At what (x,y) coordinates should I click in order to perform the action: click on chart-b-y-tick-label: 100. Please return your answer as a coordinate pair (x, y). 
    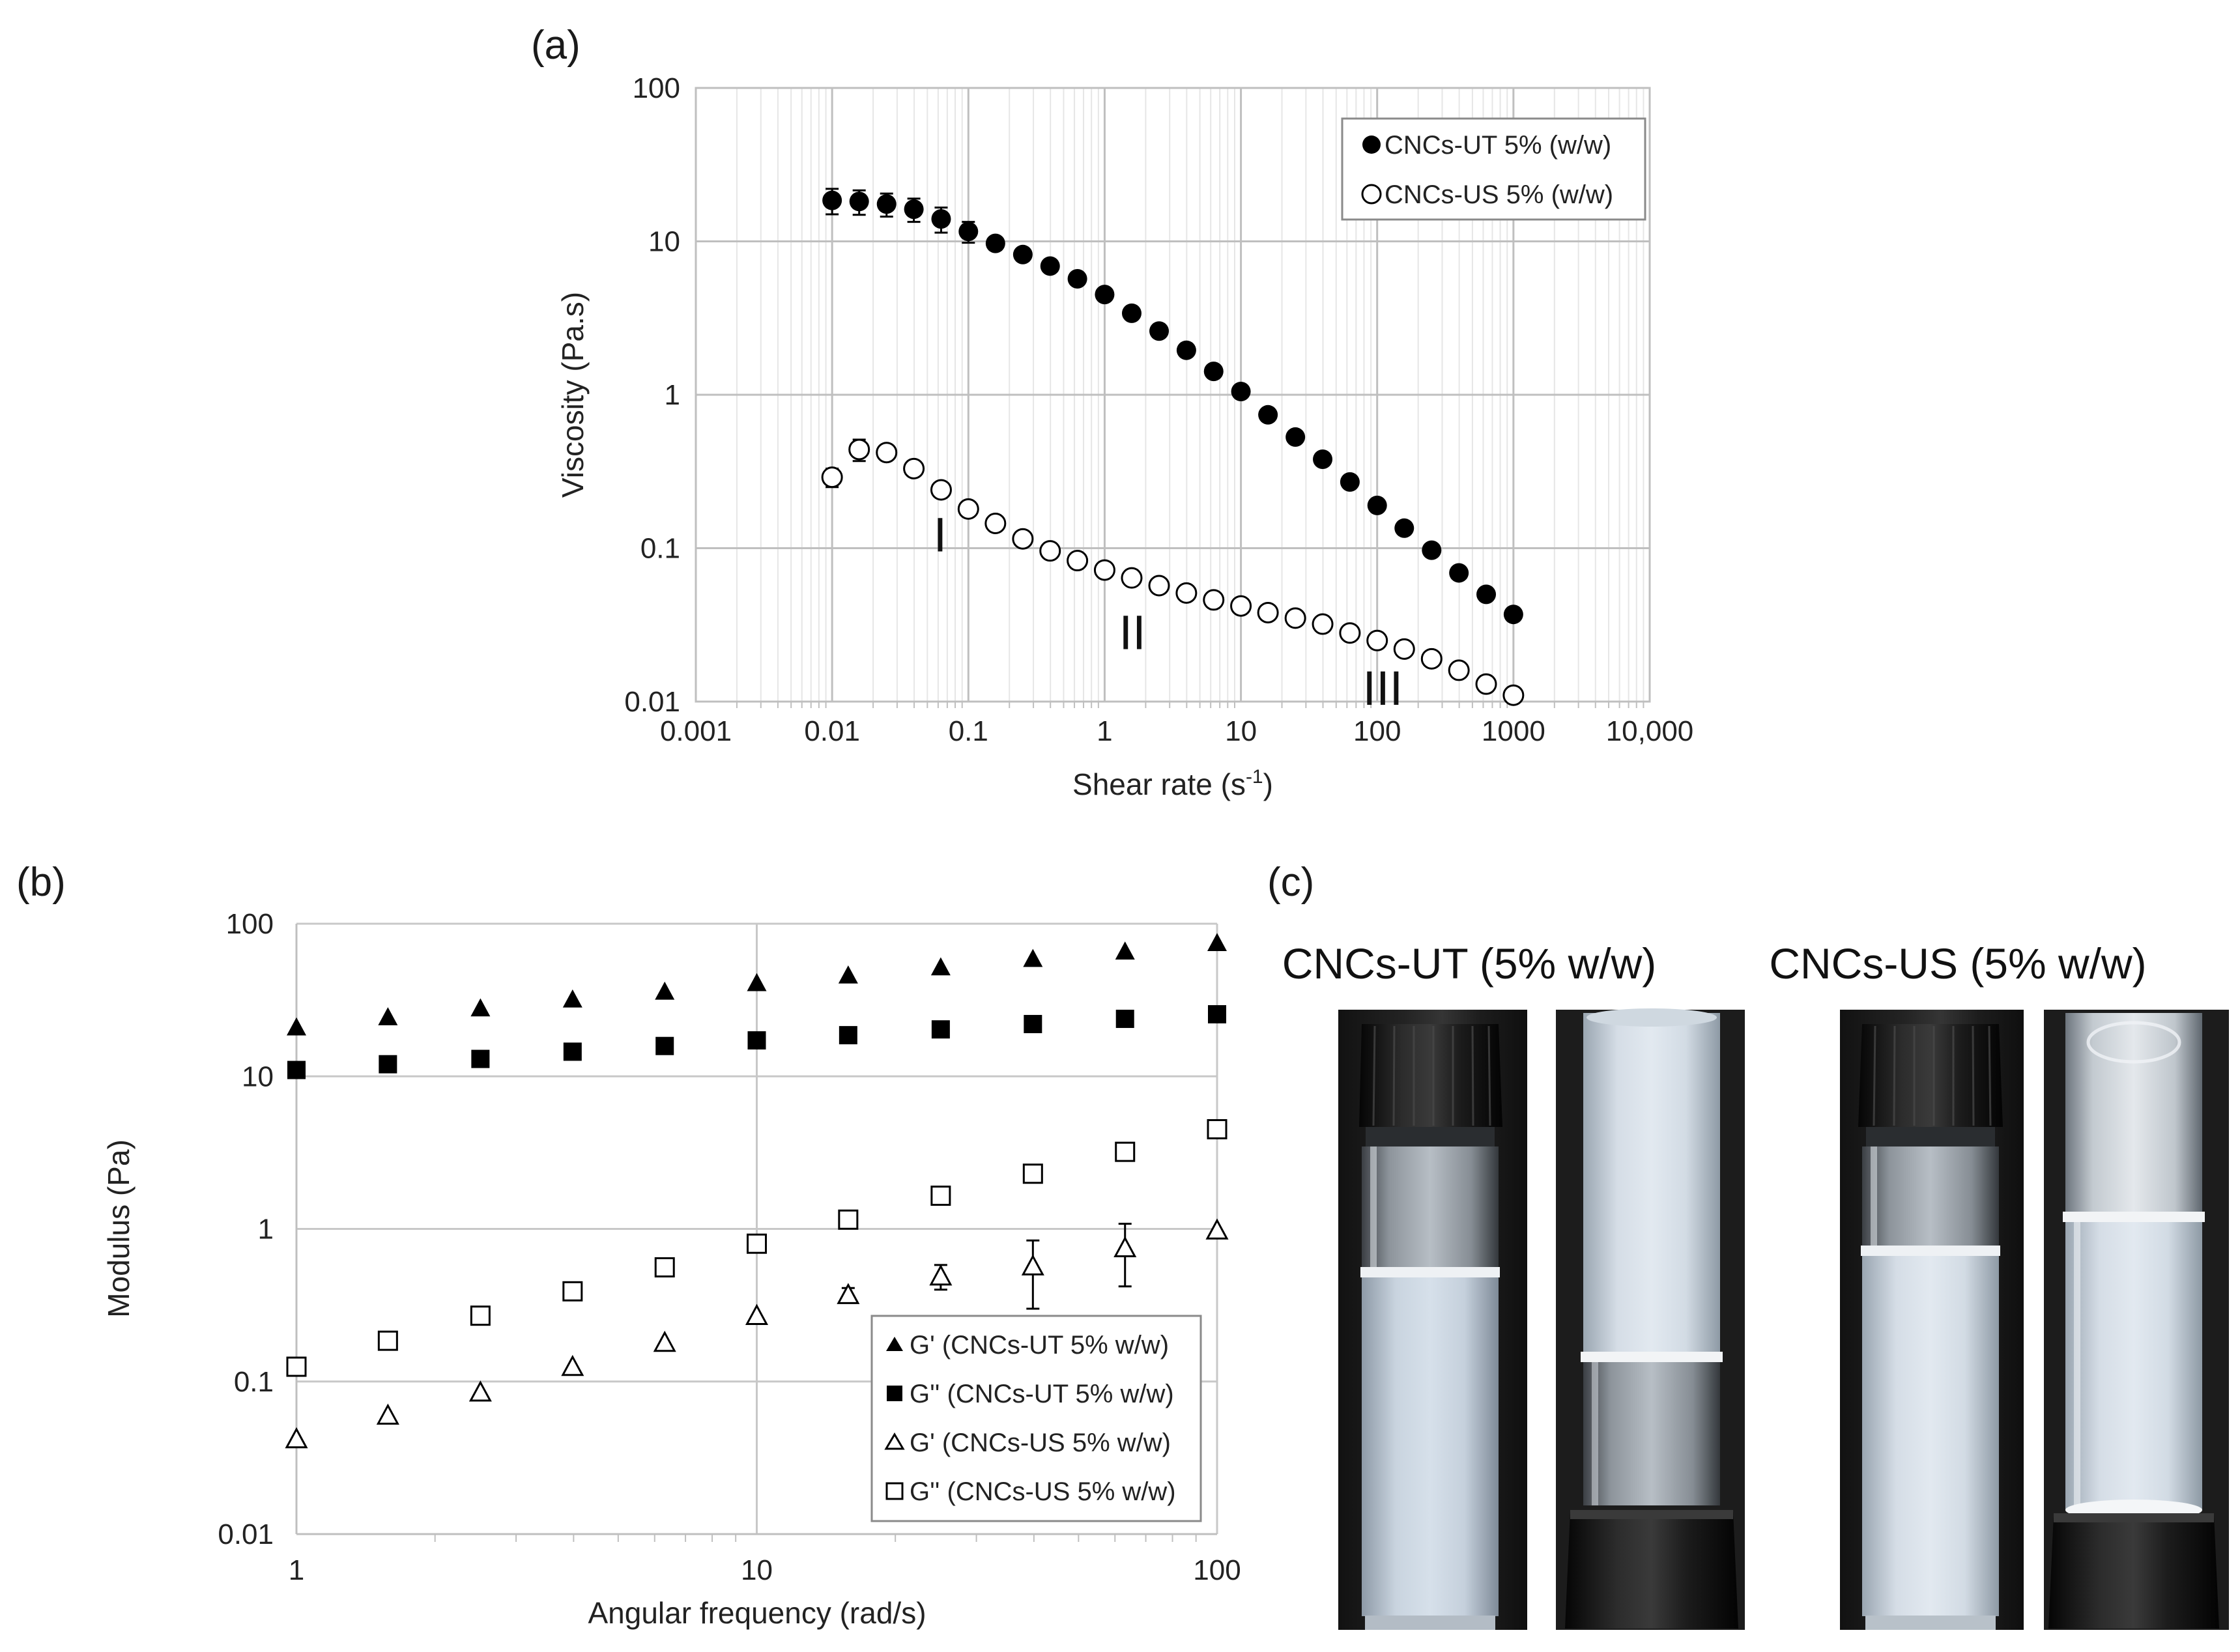
    Looking at the image, I should click on (250, 924).